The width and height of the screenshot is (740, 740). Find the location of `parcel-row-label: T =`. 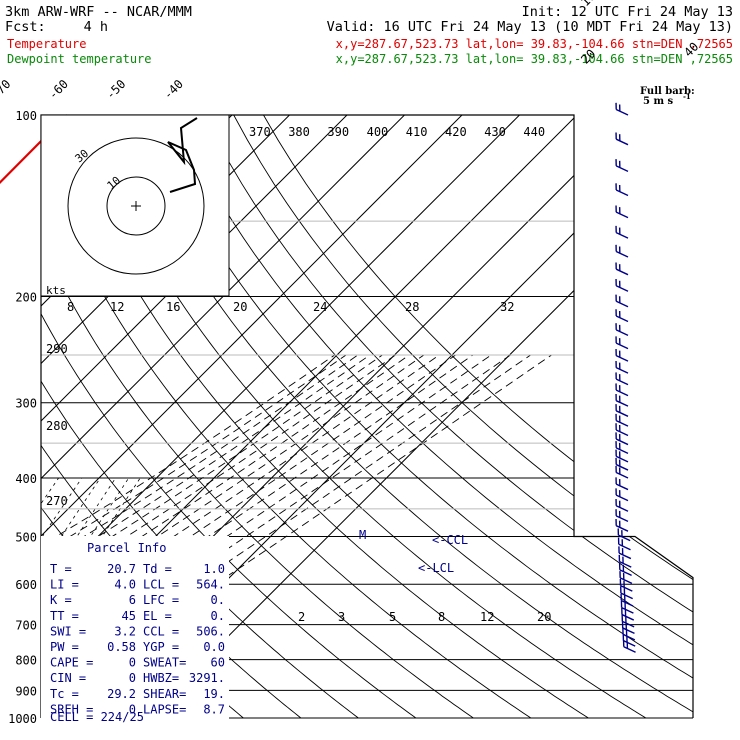

parcel-row-label: T = is located at coordinates (61, 569).